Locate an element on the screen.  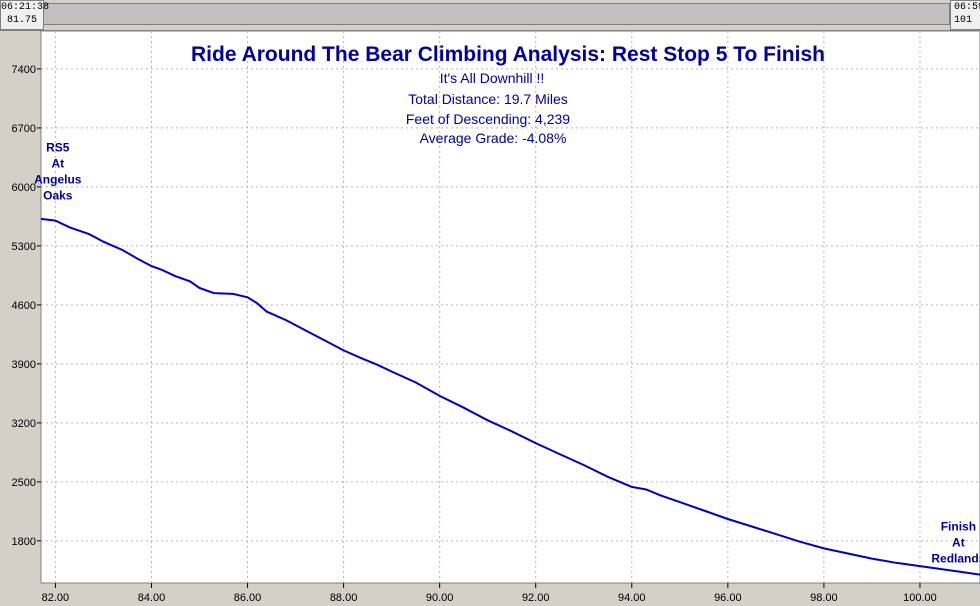
y-tick-label: 3200 is located at coordinates (24, 424).